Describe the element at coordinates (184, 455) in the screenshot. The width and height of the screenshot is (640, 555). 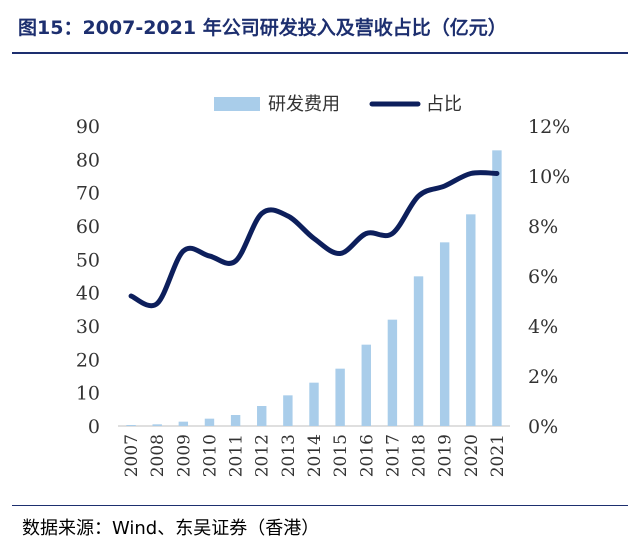
I see `x-tick-label: 2009` at that location.